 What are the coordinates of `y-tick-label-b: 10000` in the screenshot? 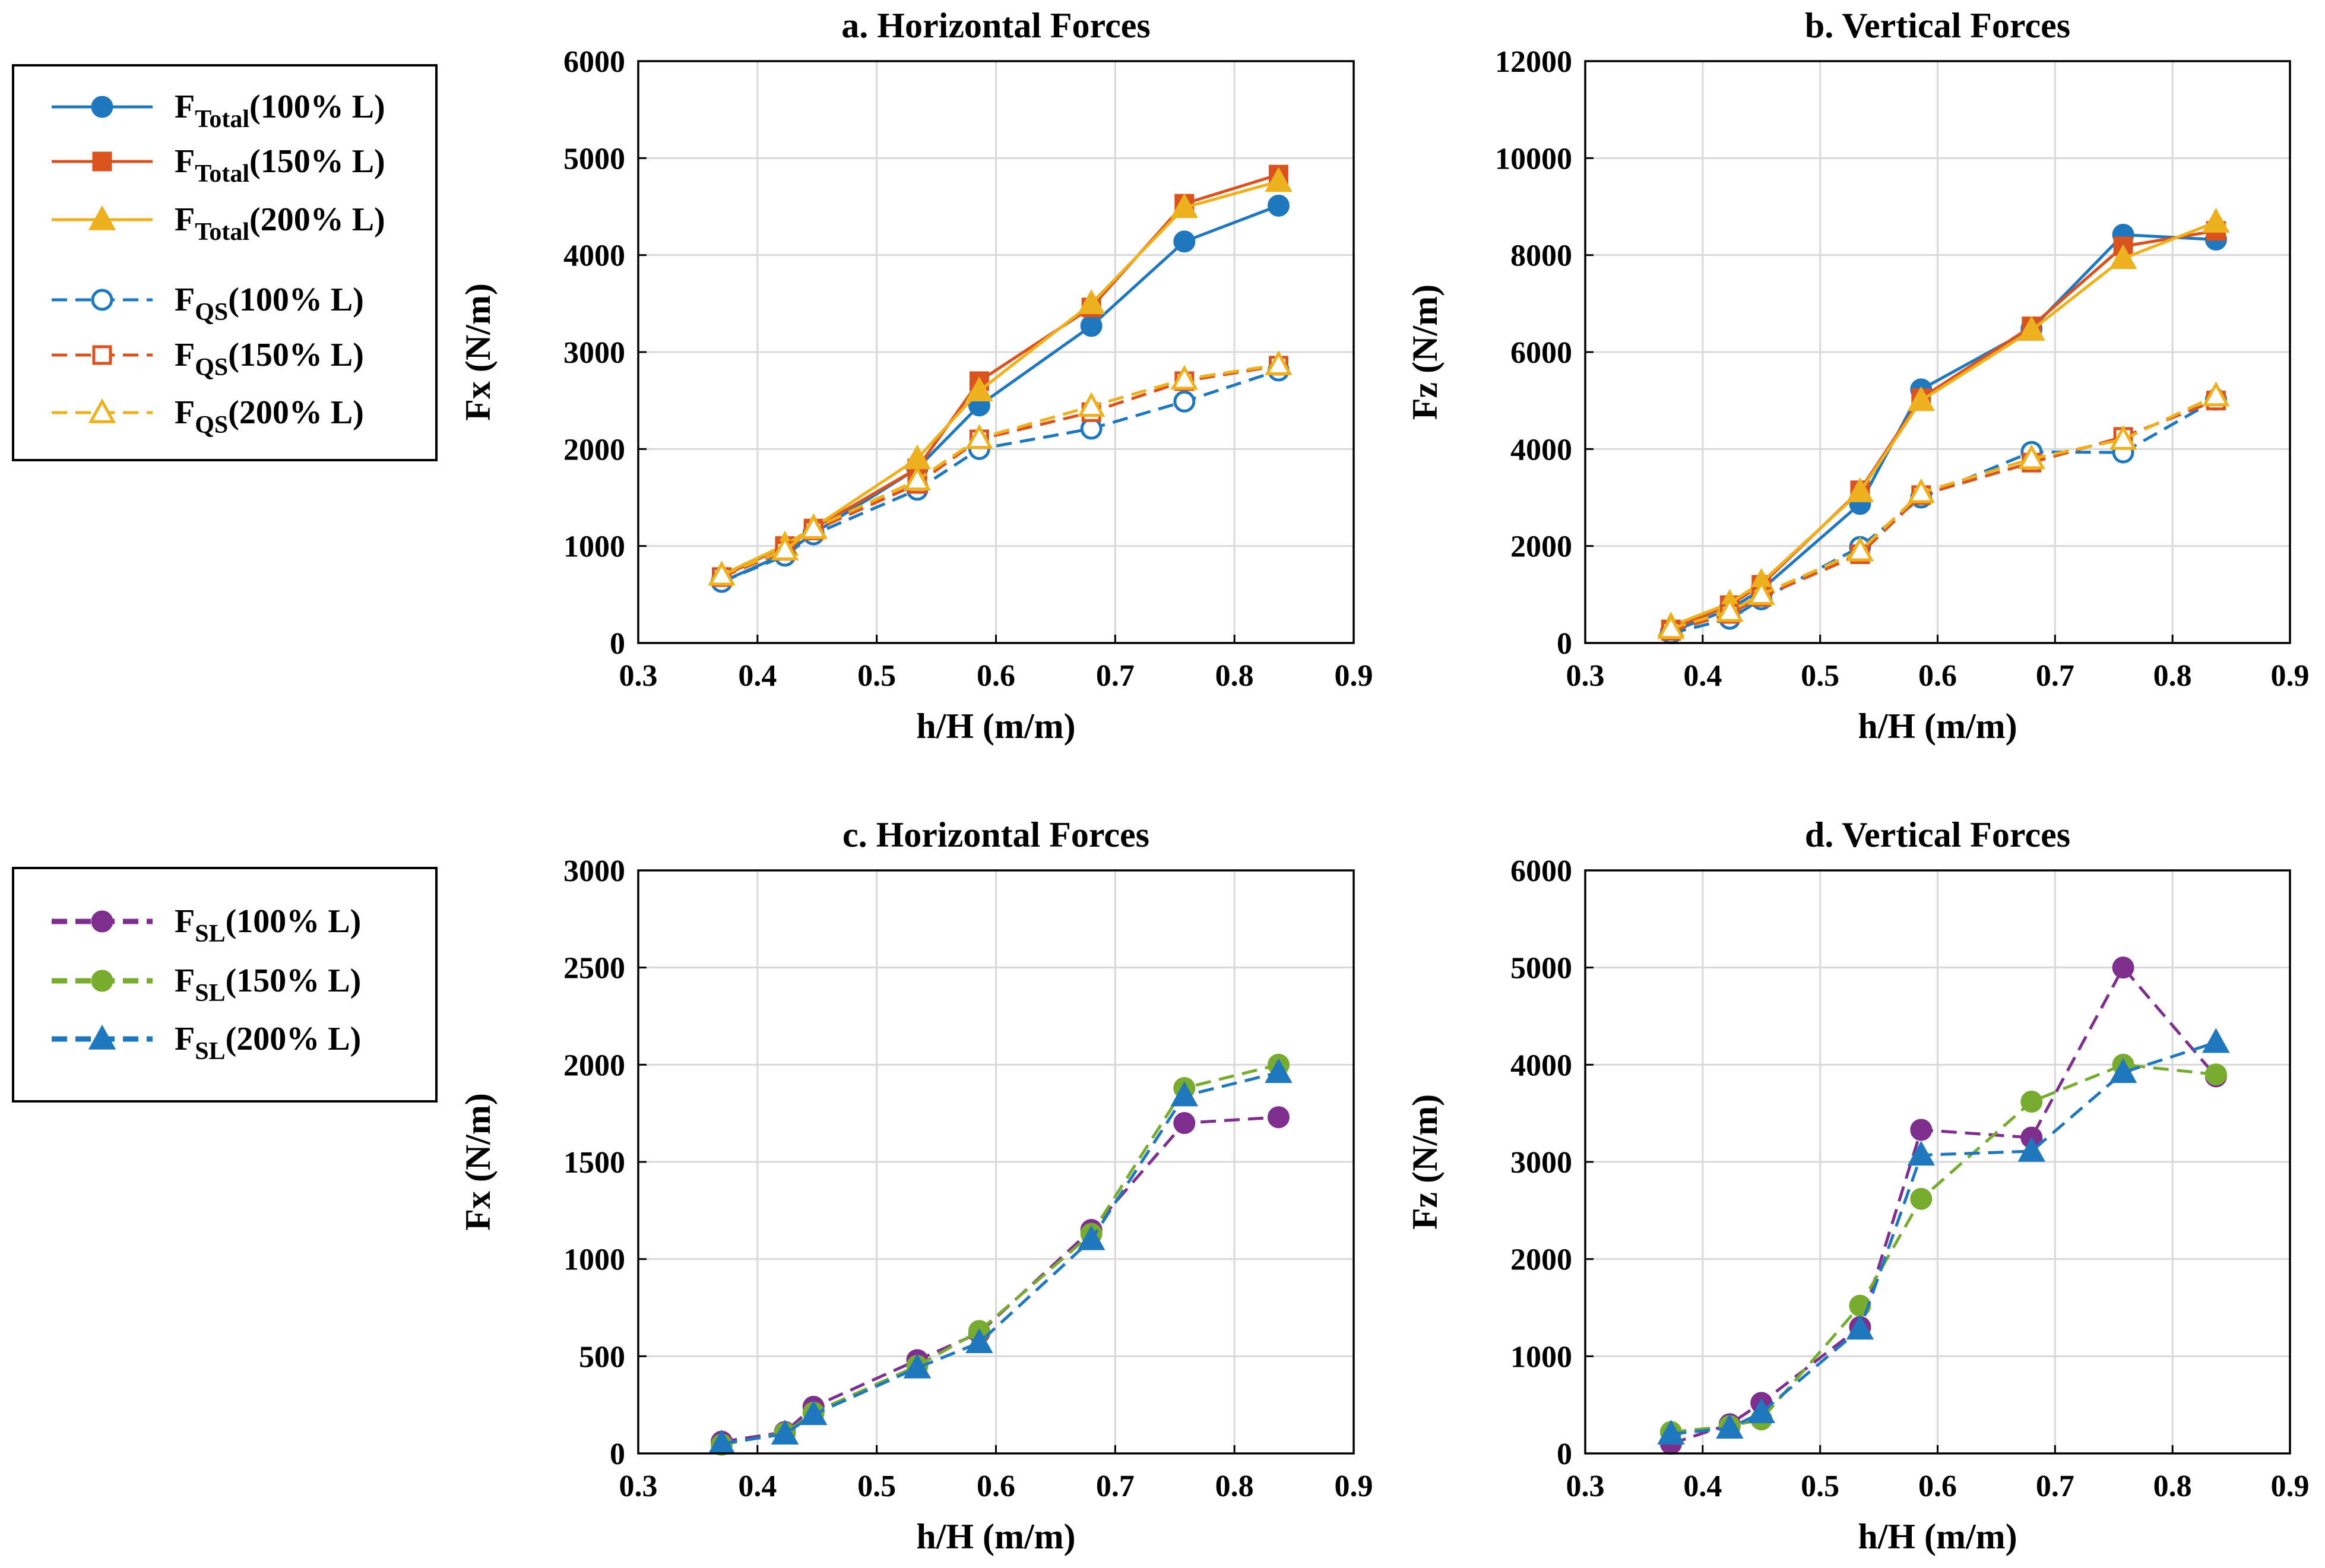 It's located at (1533, 159).